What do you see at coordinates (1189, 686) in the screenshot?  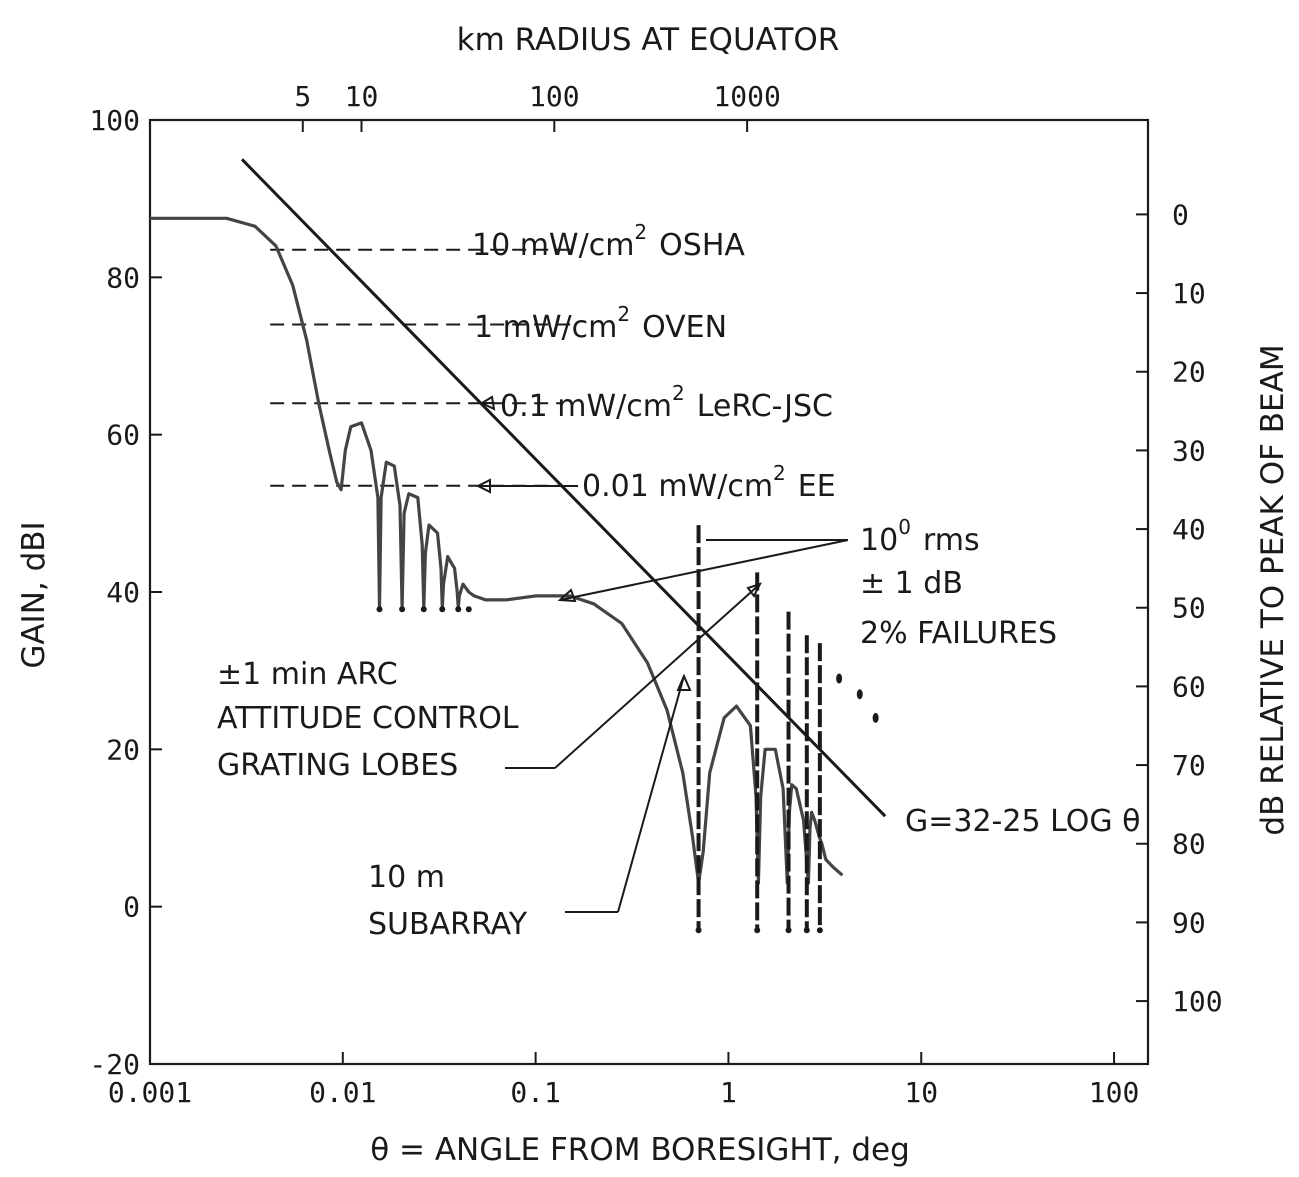 I see `y2-tick-label: 60` at bounding box center [1189, 686].